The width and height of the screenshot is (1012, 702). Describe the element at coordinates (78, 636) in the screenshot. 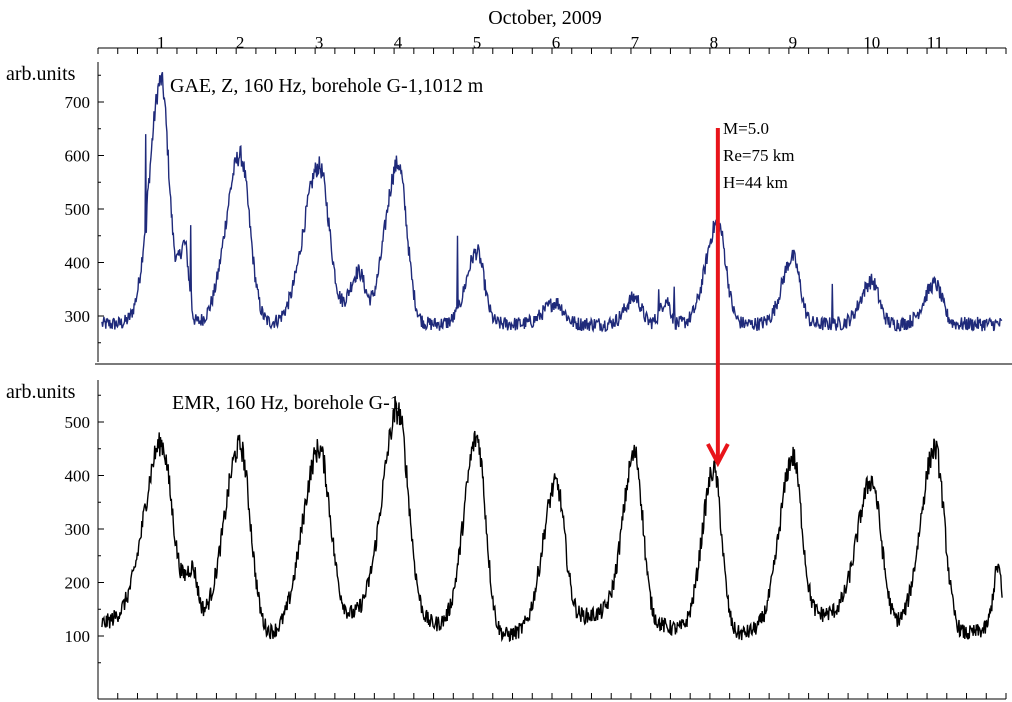

I see `y-tick-label: 100` at that location.